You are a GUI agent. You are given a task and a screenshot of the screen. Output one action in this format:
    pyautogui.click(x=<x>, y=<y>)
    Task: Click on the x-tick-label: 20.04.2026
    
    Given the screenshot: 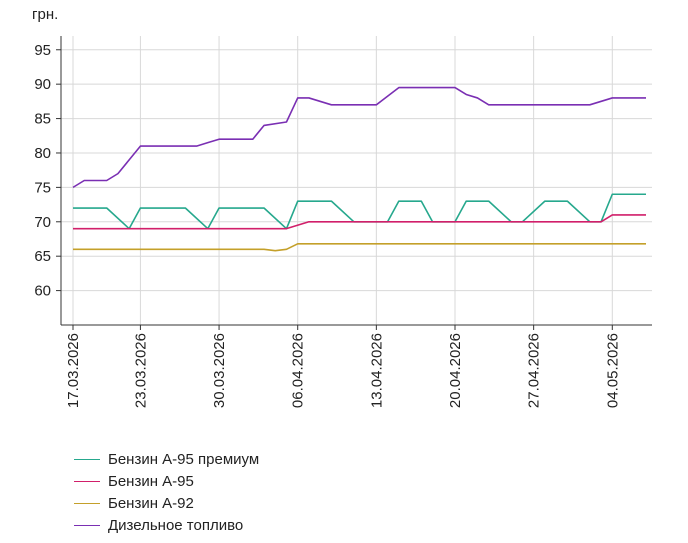 What is the action you would take?
    pyautogui.click(x=455, y=370)
    